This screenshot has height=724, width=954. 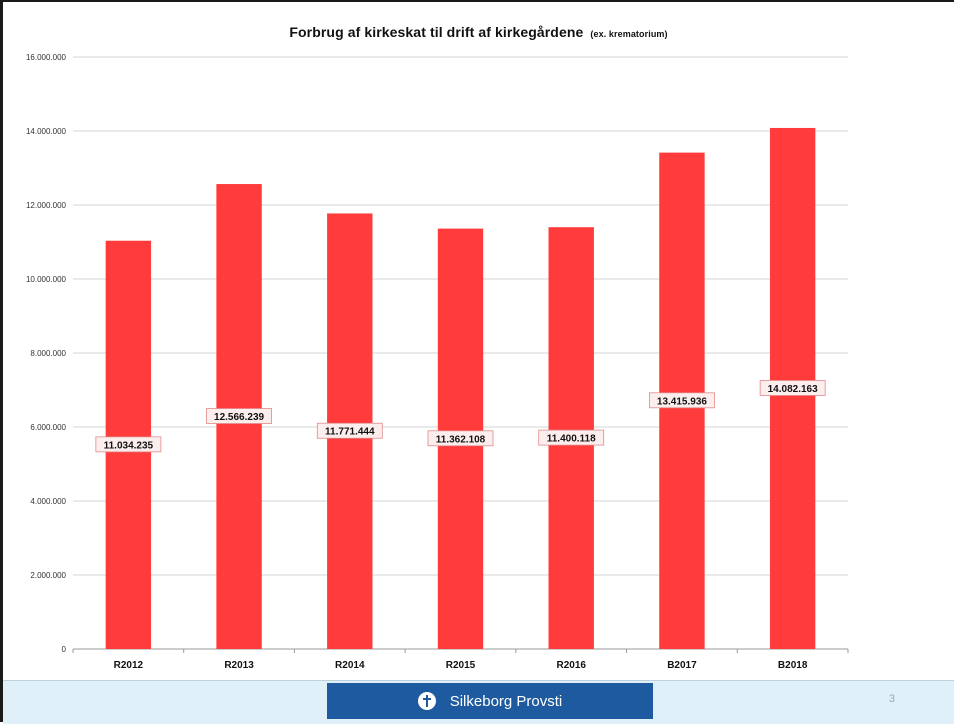 I want to click on data-label: 13.415.936, so click(x=682, y=401).